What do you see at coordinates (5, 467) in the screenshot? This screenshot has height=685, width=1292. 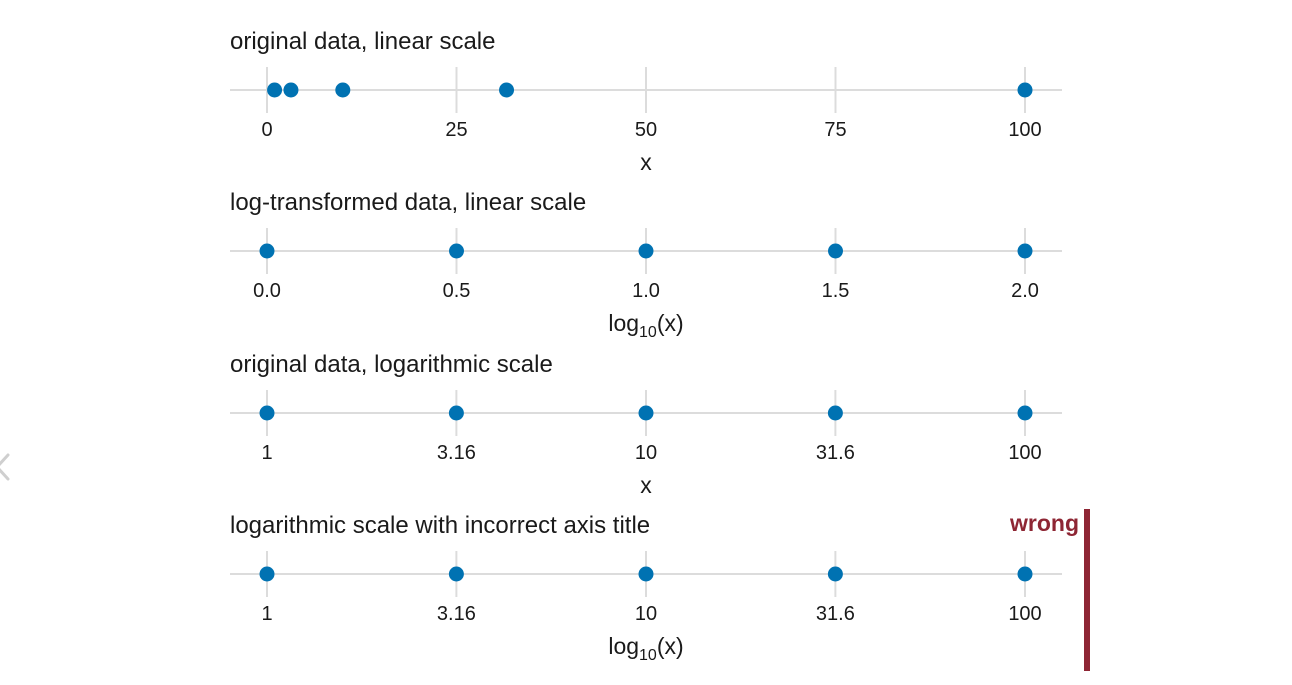 I see `chevron-left-icon` at bounding box center [5, 467].